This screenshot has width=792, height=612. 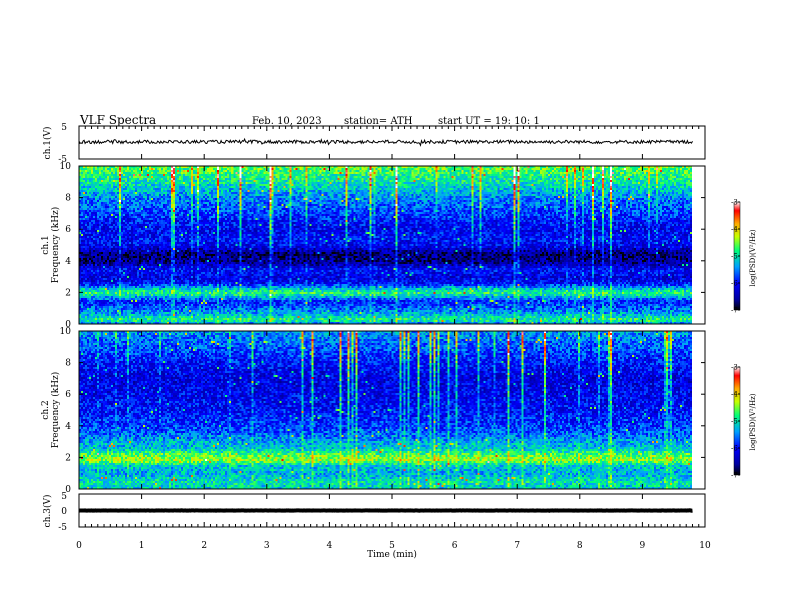 What do you see at coordinates (46, 409) in the screenshot?
I see `ch2-channel-label: ch.2` at bounding box center [46, 409].